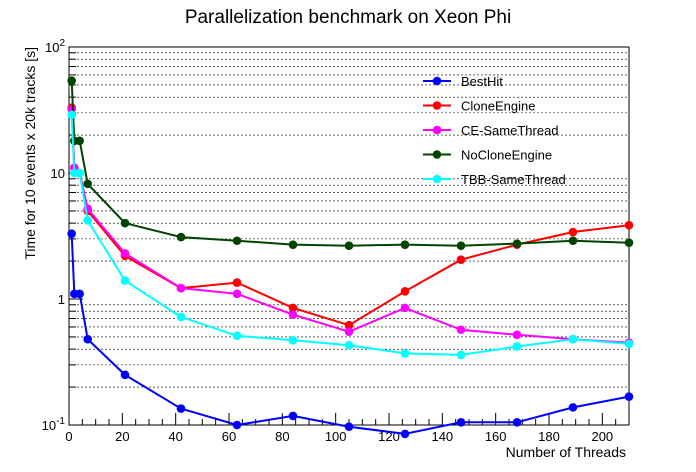 This screenshot has height=472, width=696. Describe the element at coordinates (513, 179) in the screenshot. I see `legend-label: TBB-SameThread` at that location.